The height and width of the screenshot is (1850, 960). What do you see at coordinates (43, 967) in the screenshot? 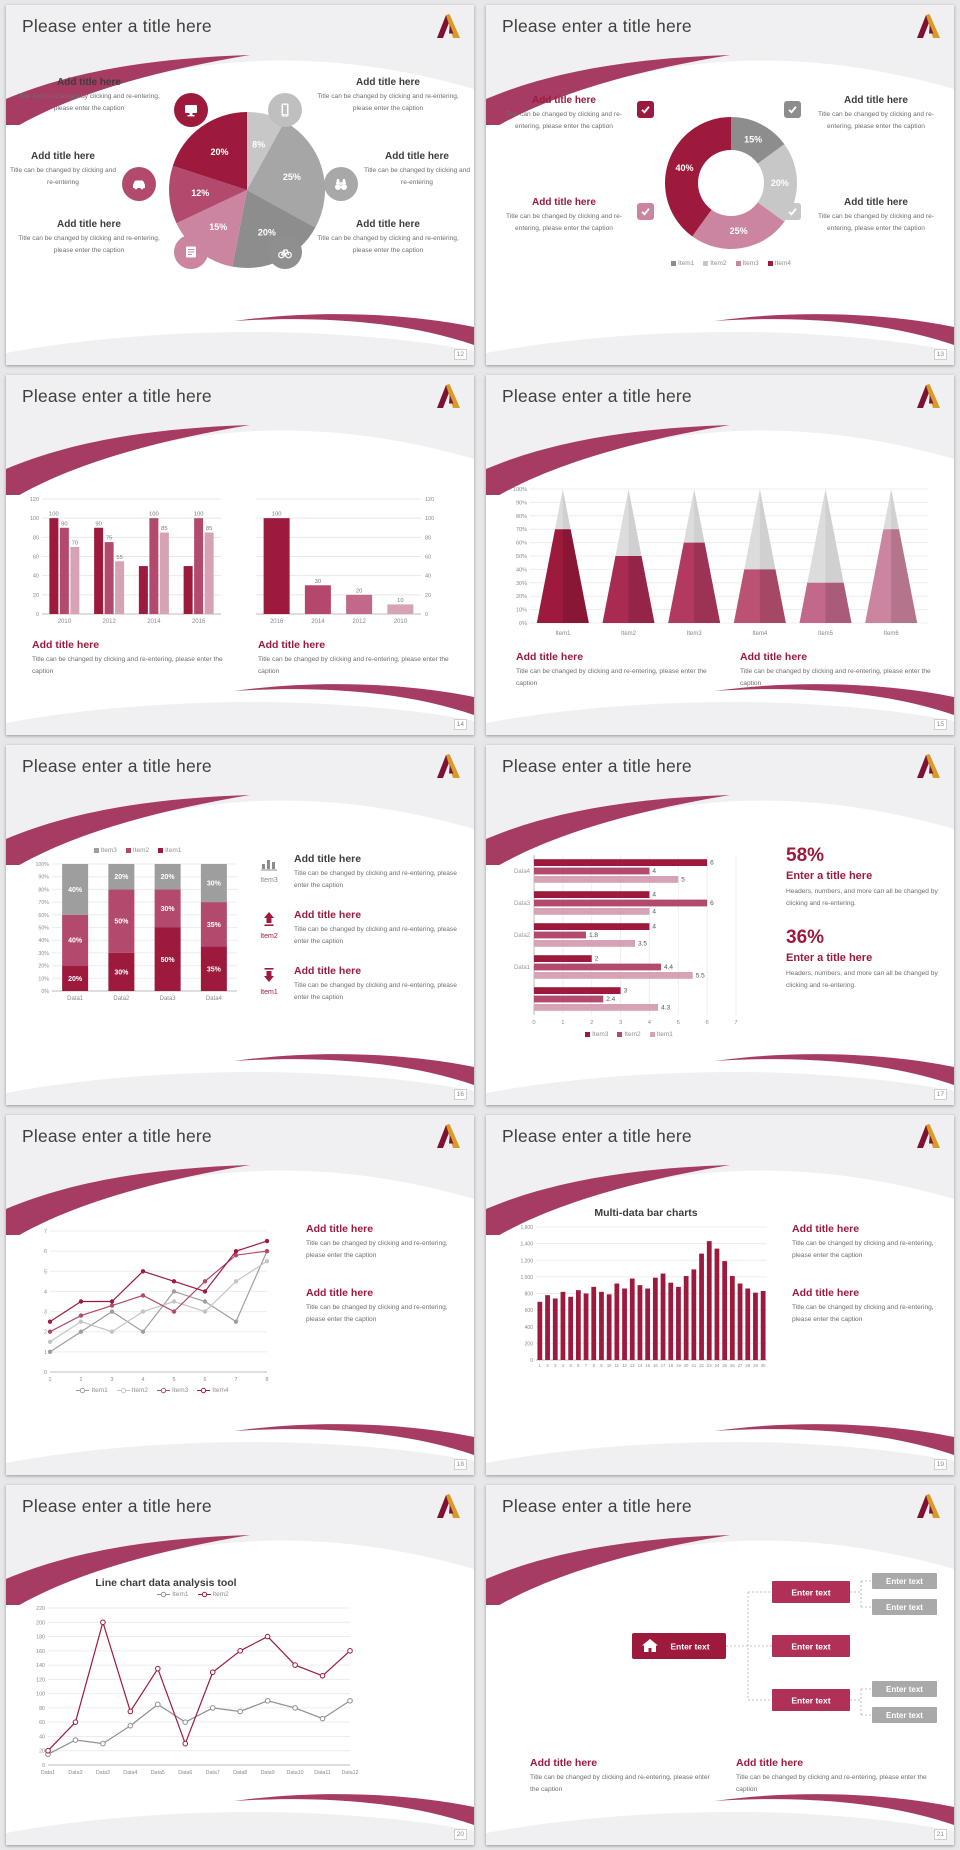
I see `svg-text: 20%` at bounding box center [43, 967].